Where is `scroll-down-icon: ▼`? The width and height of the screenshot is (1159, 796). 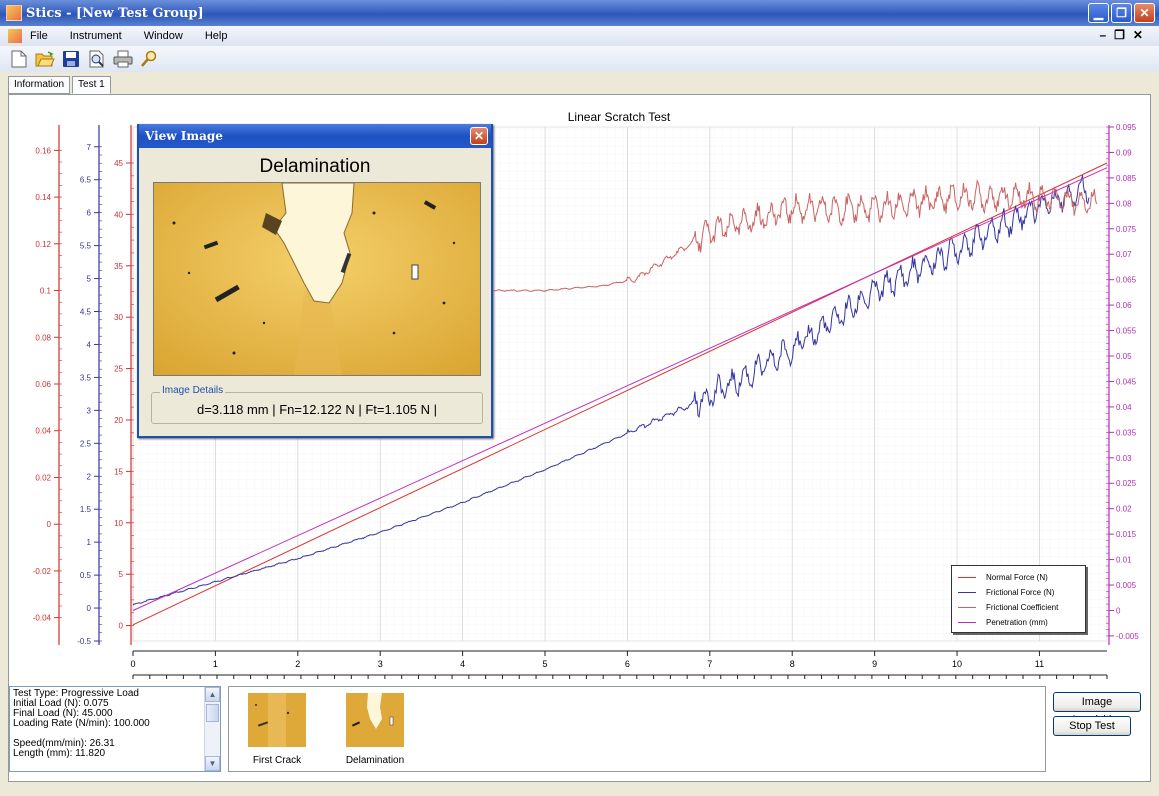
scroll-down-icon: ▼ is located at coordinates (212, 763).